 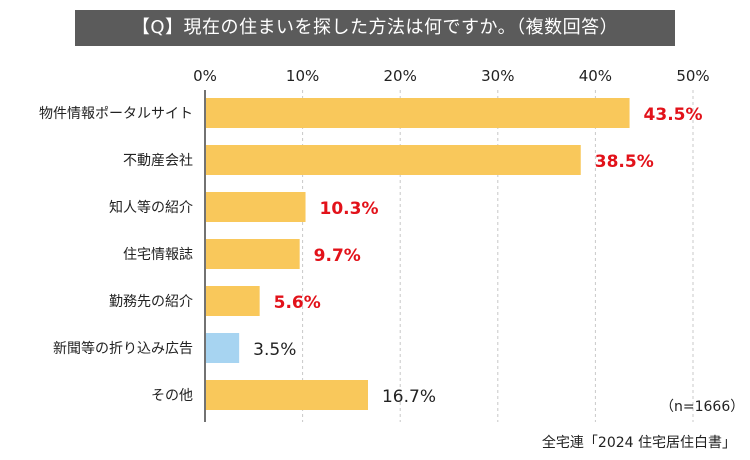 I want to click on category-label: その他, so click(x=172, y=396).